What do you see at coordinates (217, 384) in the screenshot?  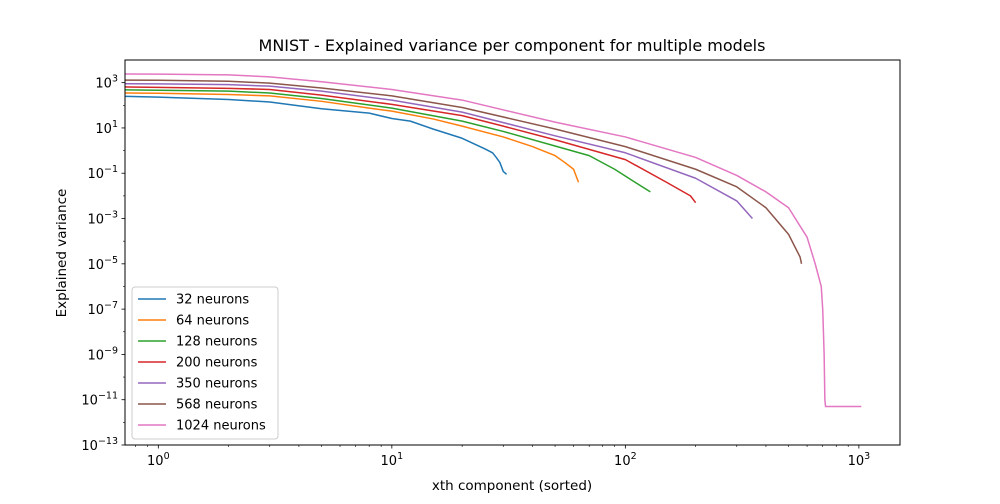 I see `legend-label-4: 350 neurons` at bounding box center [217, 384].